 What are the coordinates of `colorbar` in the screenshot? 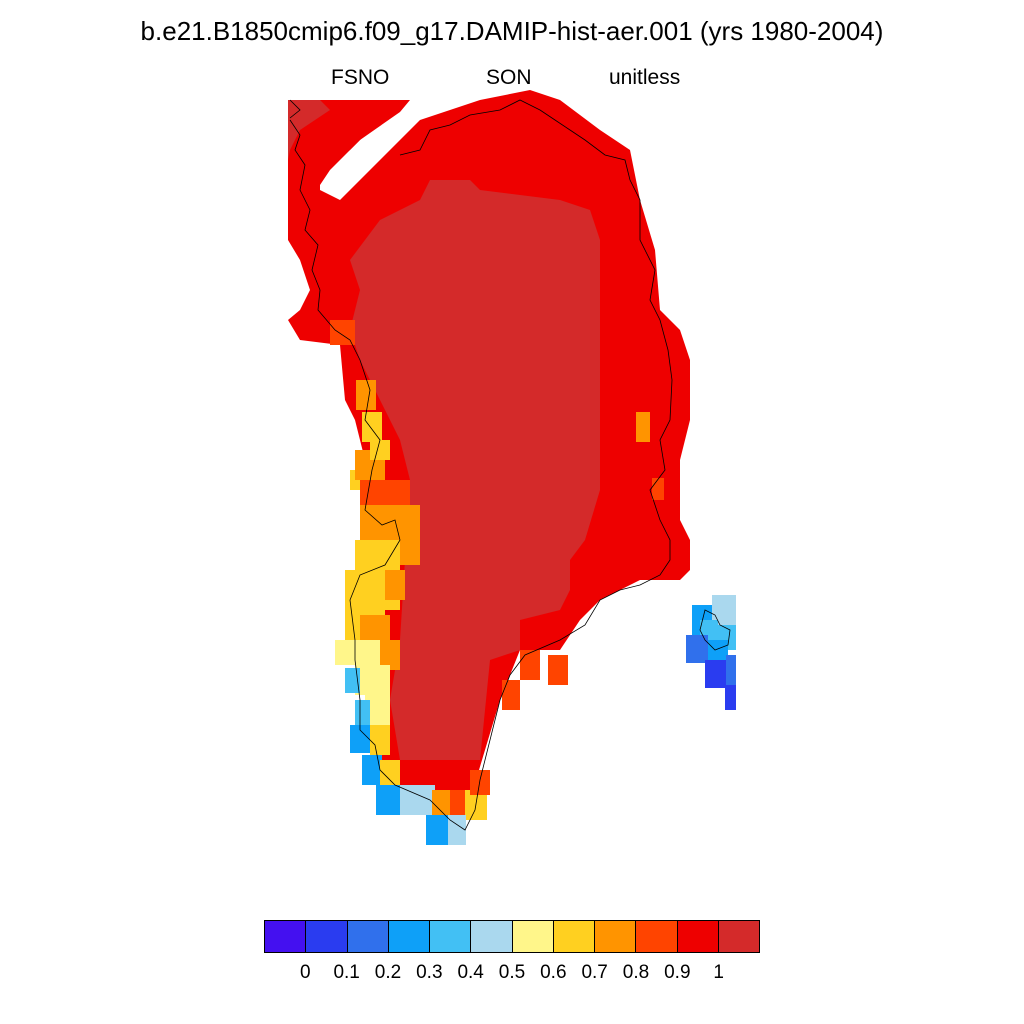 It's located at (512, 936).